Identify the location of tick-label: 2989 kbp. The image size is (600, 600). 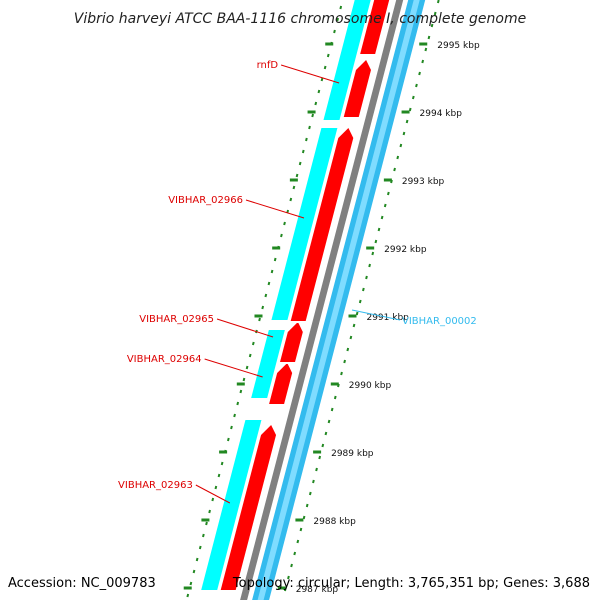
(352, 454).